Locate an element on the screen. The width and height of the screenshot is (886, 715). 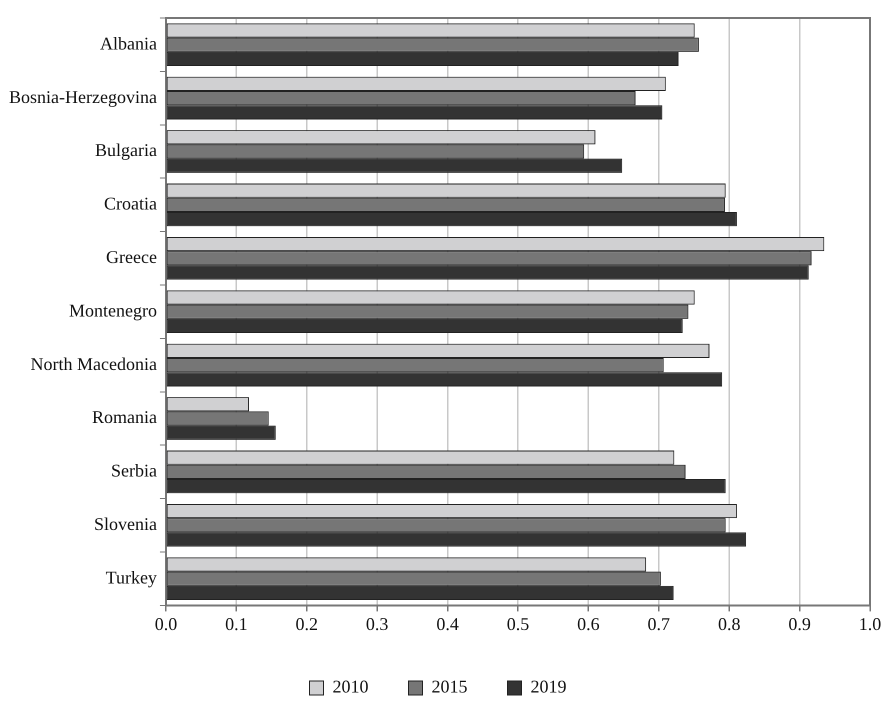
x-tick-label: 0.4 is located at coordinates (447, 624).